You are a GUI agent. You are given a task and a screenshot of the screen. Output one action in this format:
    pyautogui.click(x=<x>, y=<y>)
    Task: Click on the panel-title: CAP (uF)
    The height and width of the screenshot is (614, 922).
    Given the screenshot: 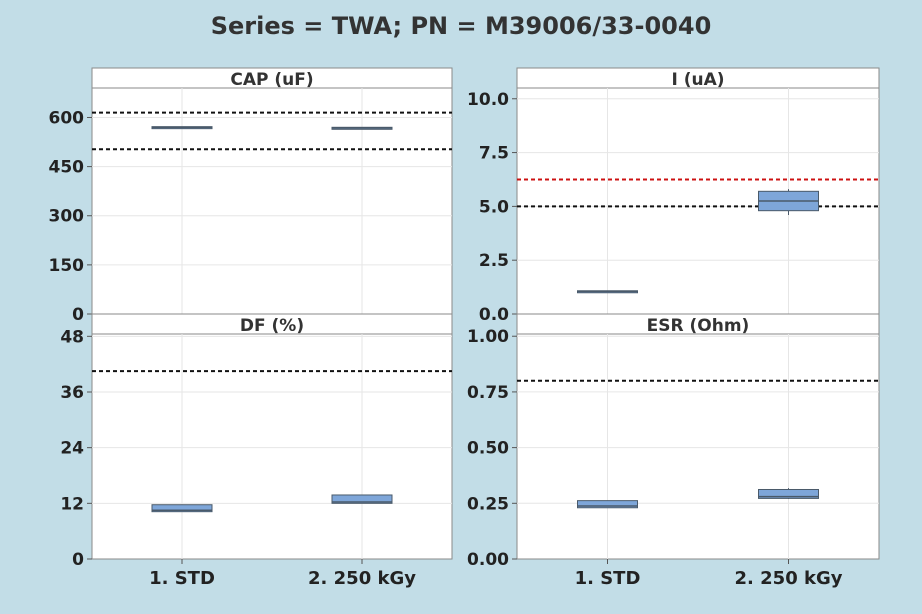 What is the action you would take?
    pyautogui.click(x=271, y=80)
    